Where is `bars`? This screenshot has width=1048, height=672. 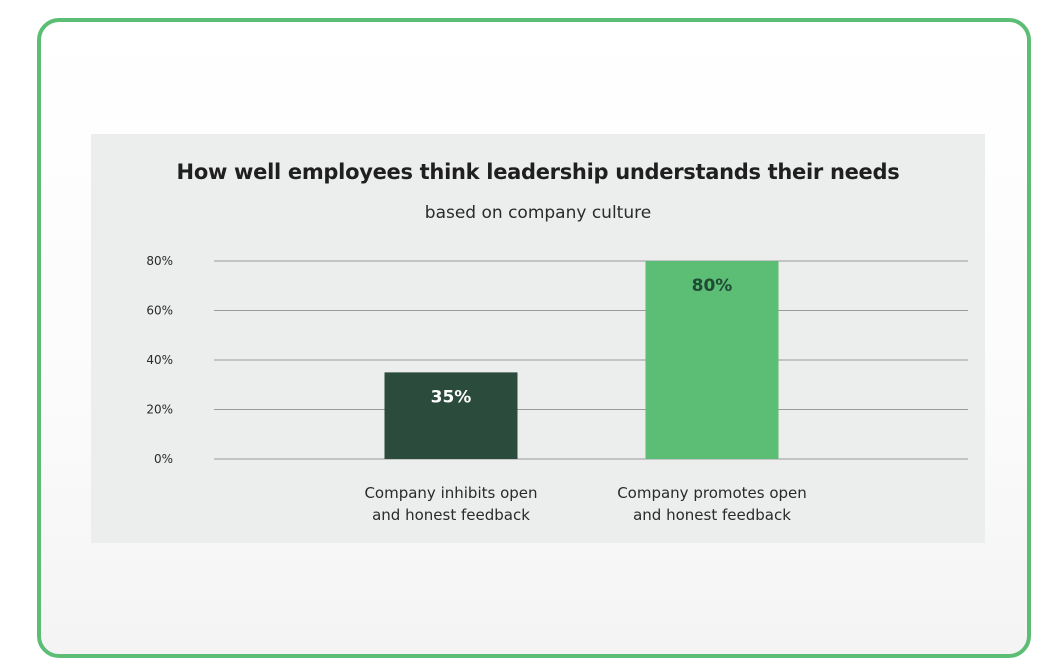
bars is located at coordinates (581, 360).